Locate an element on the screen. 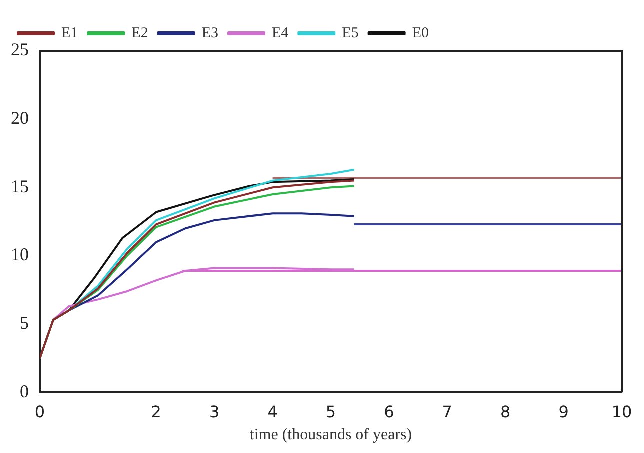 This screenshot has width=644, height=453. x-axis-title: time (thousands of years) is located at coordinates (331, 435).